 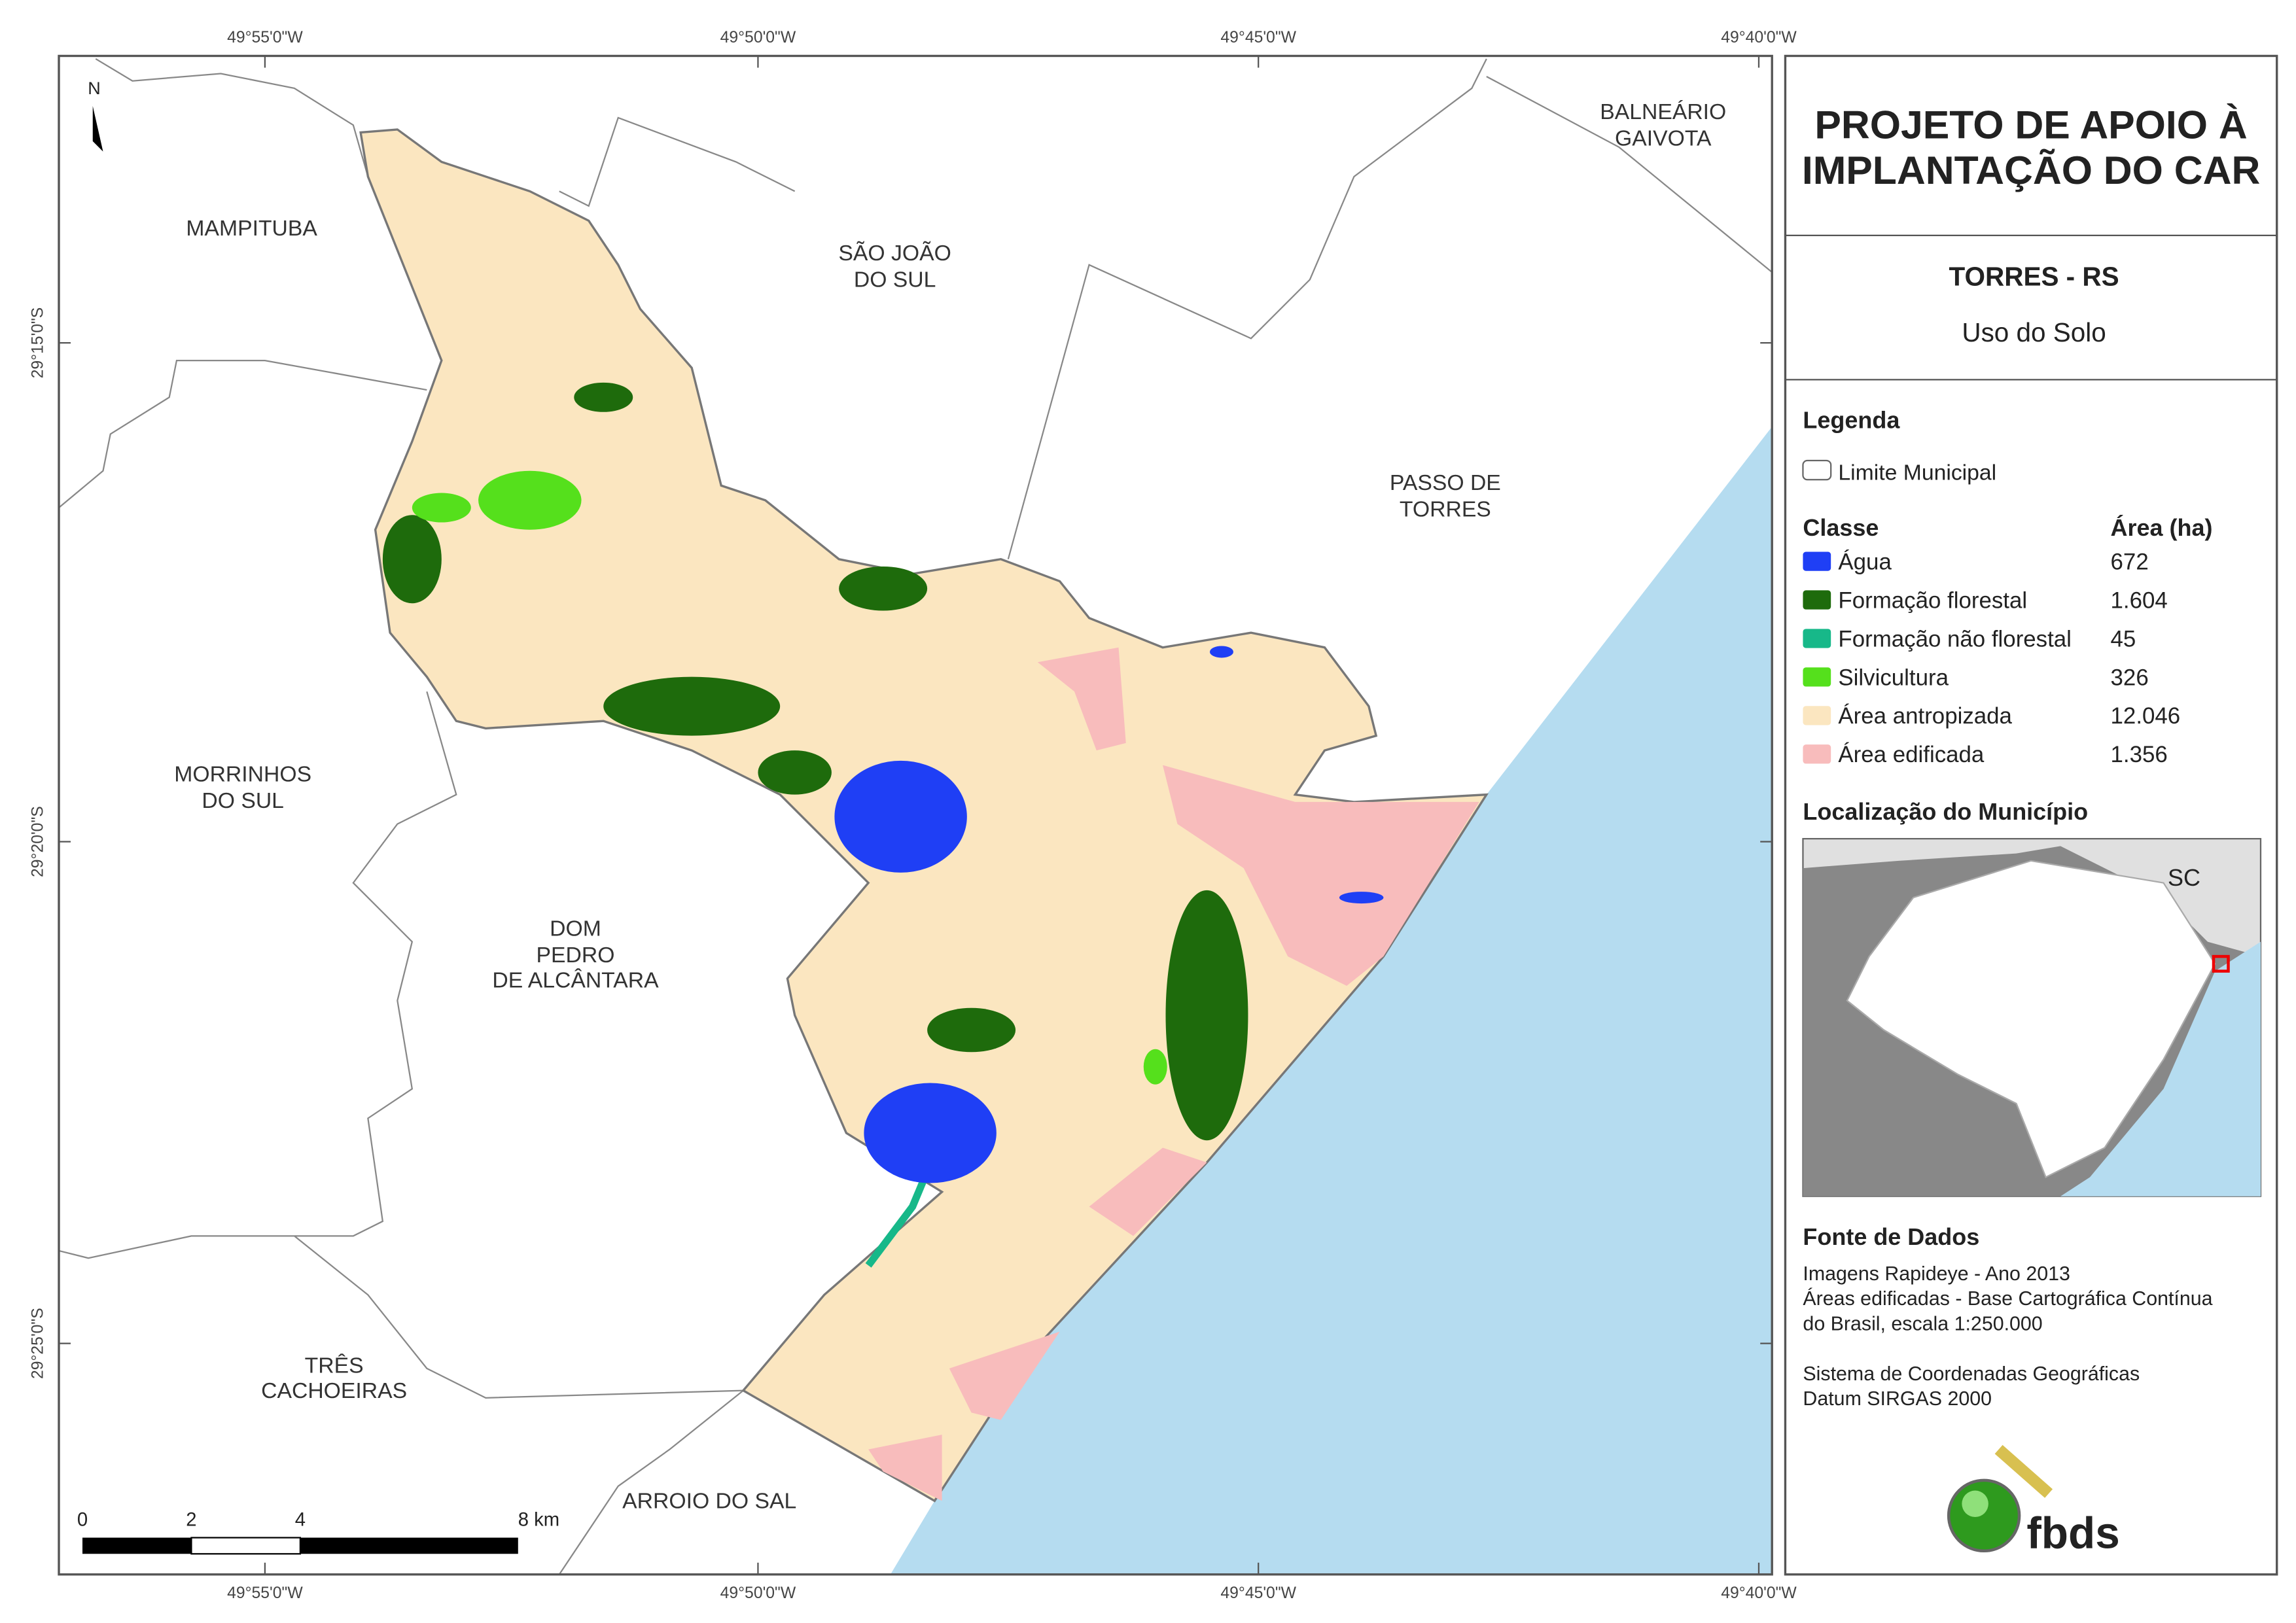 I want to click on inset-rs, so click(x=2031, y=1020).